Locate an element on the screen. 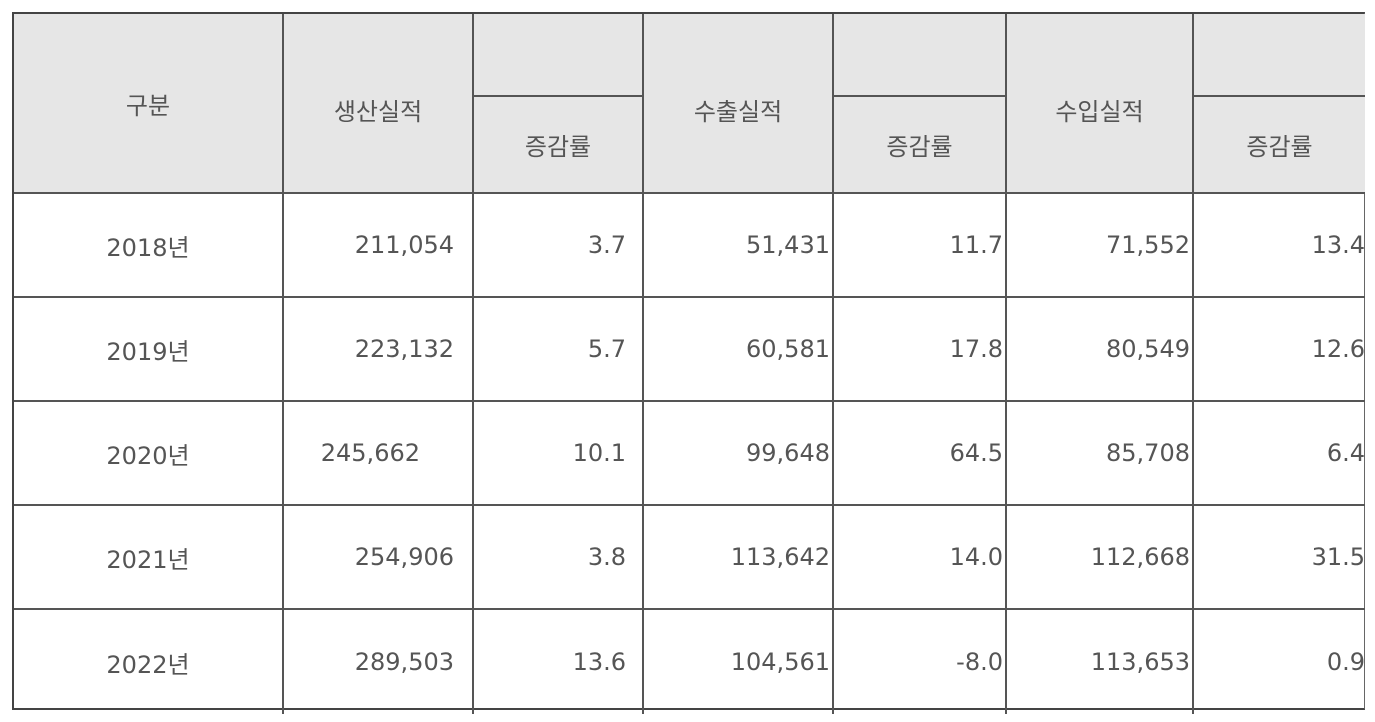  cell-export: 99,648 is located at coordinates (739, 453).